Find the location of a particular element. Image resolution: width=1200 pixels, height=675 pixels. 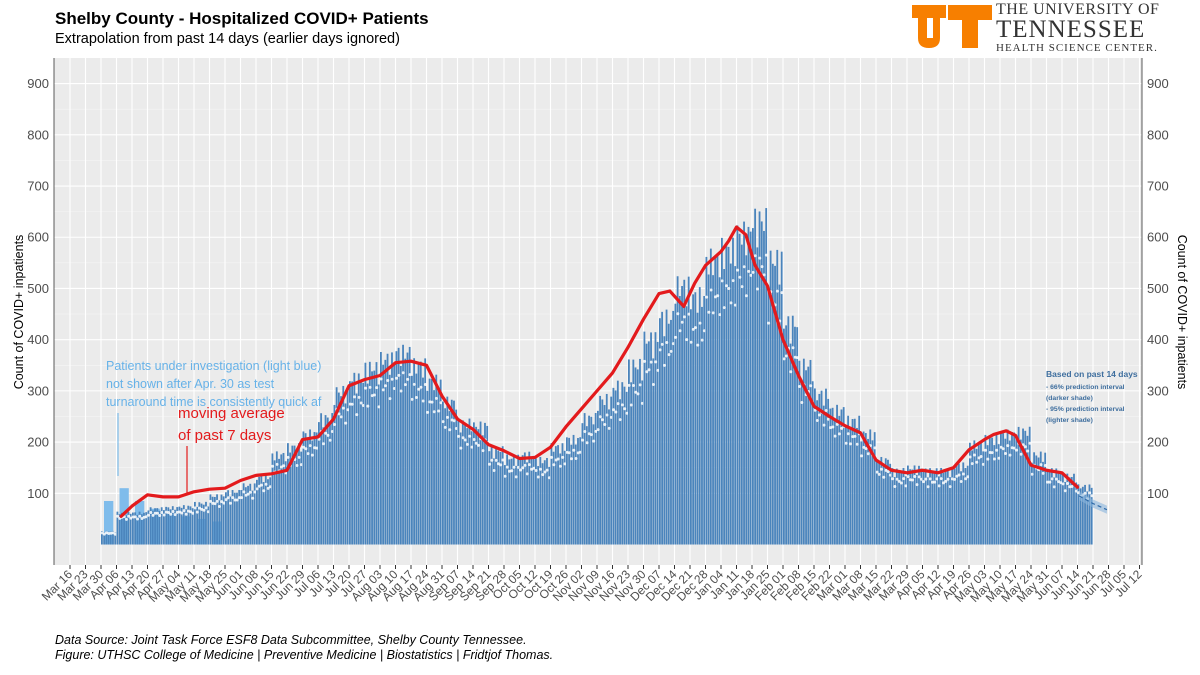

y-tick-label-right: 200 is located at coordinates (1158, 442).